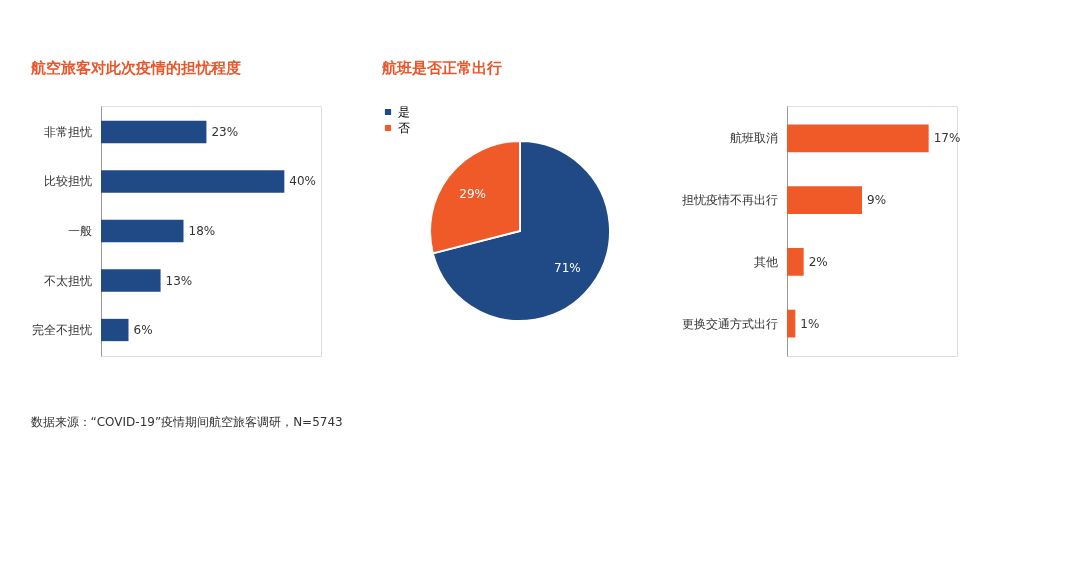 The image size is (1080, 588). I want to click on legend-label: 是, so click(404, 112).